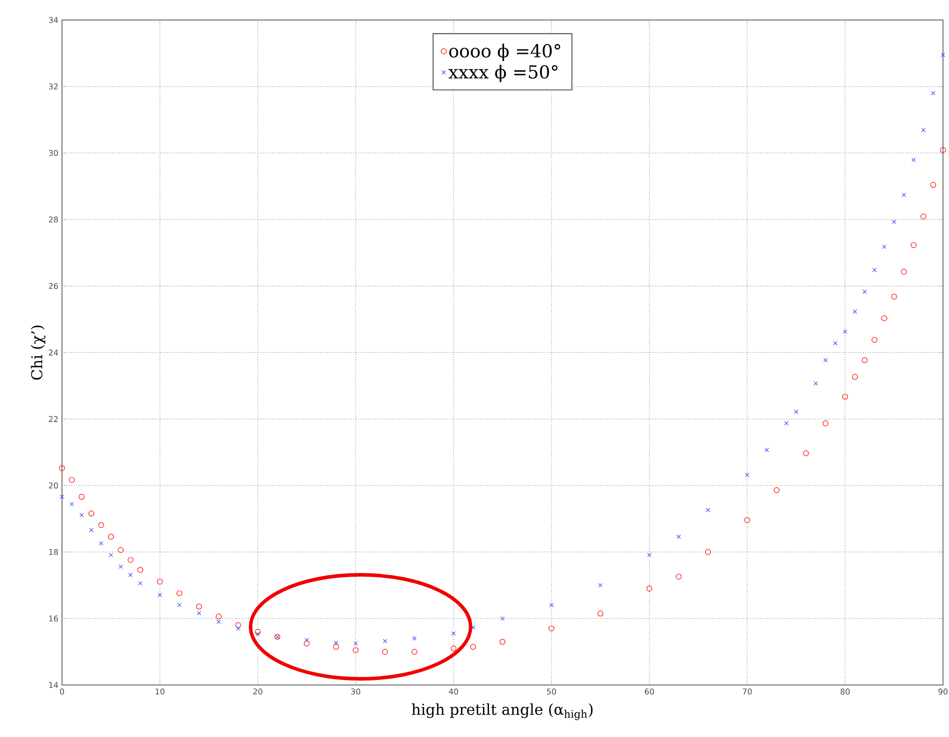  Describe the element at coordinates (504, 53) in the screenshot. I see `legend-label: oooo ϕ =40°` at that location.